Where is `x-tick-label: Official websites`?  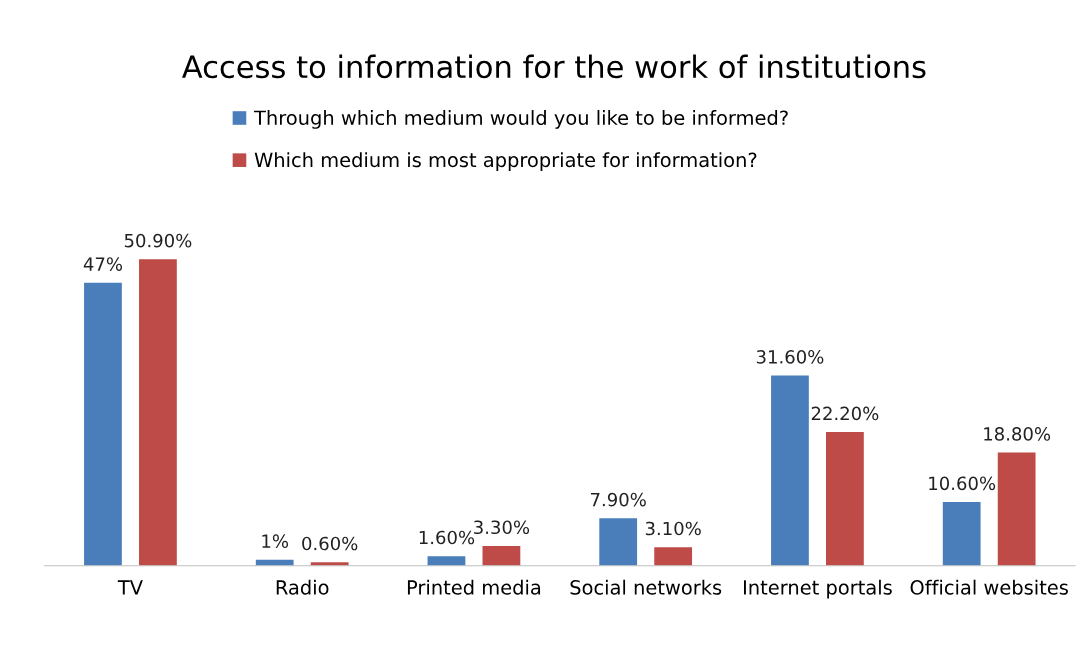 x-tick-label: Official websites is located at coordinates (989, 587).